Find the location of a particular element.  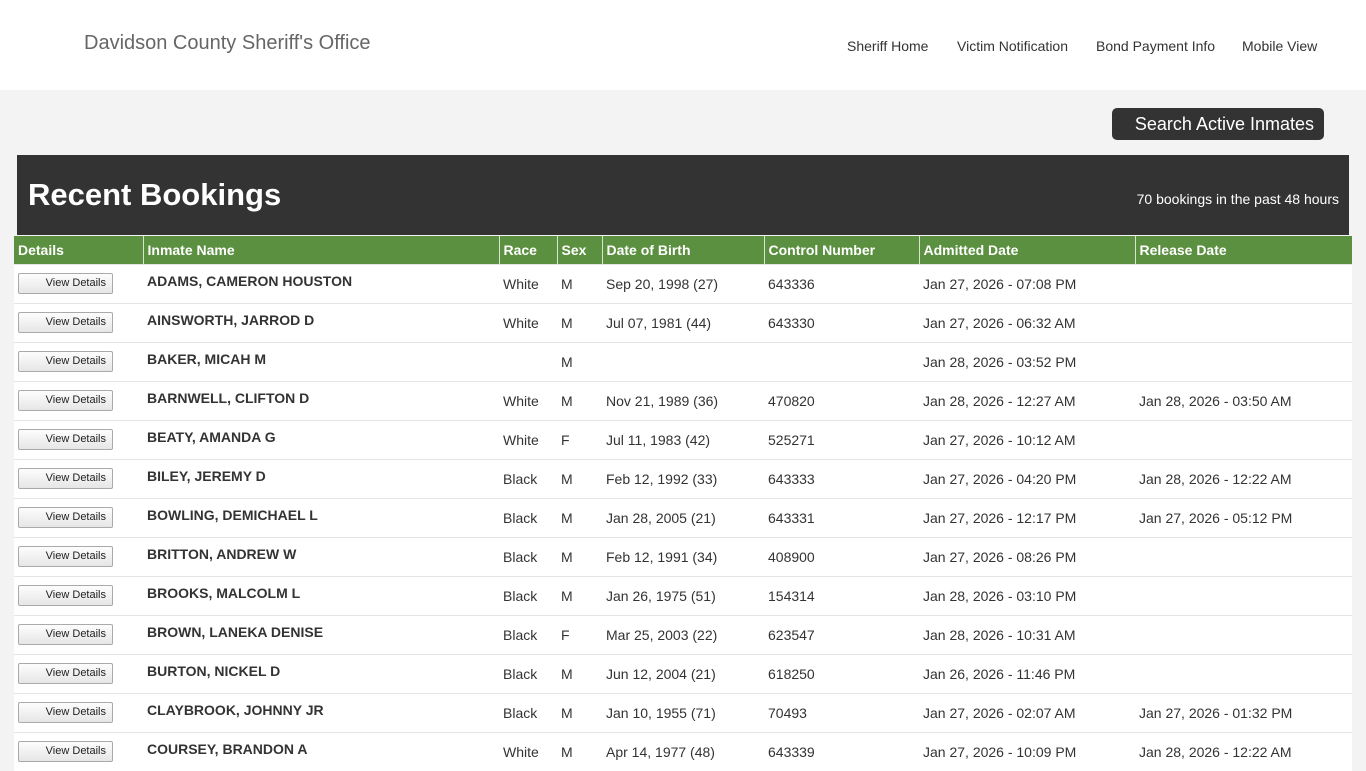

search-active-inmates-button: Search Active Inmates is located at coordinates (1218, 124).